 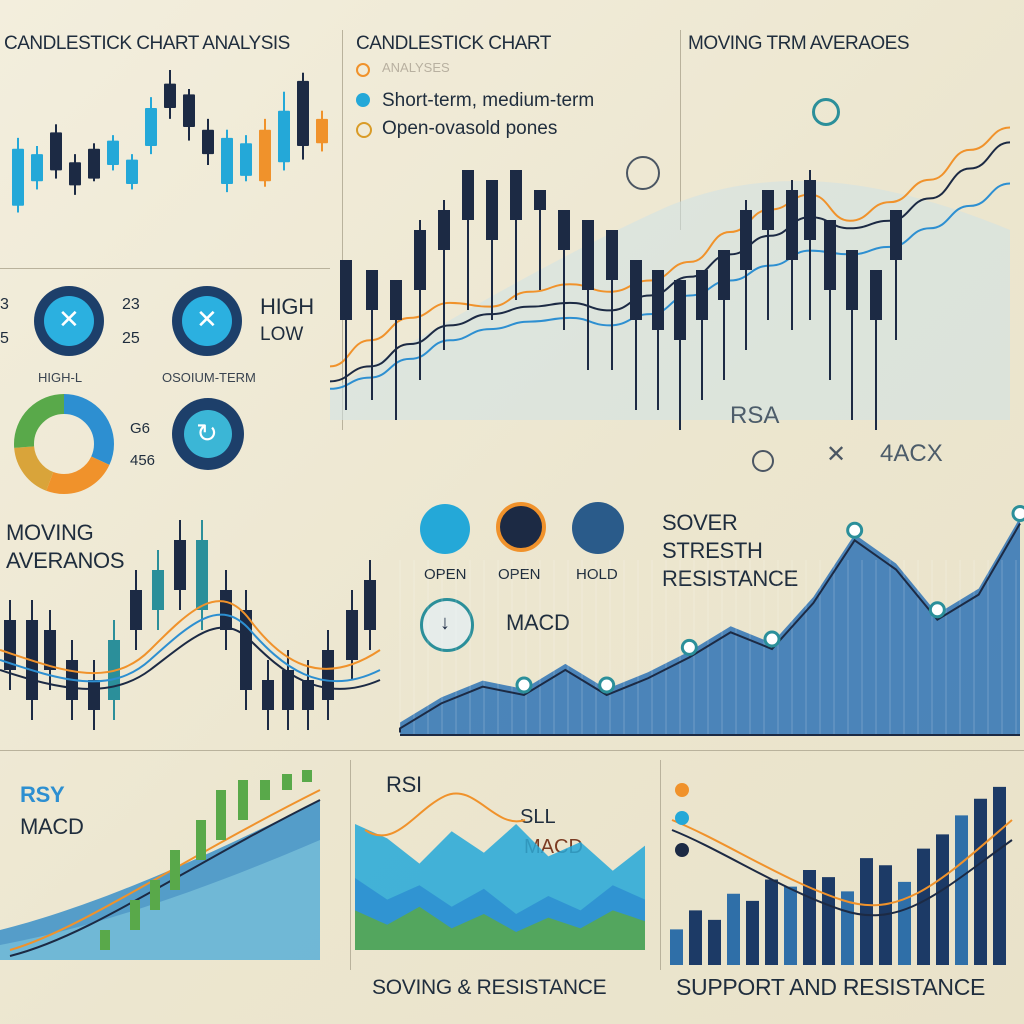 I want to click on acx-label: 4ACX, so click(x=911, y=453).